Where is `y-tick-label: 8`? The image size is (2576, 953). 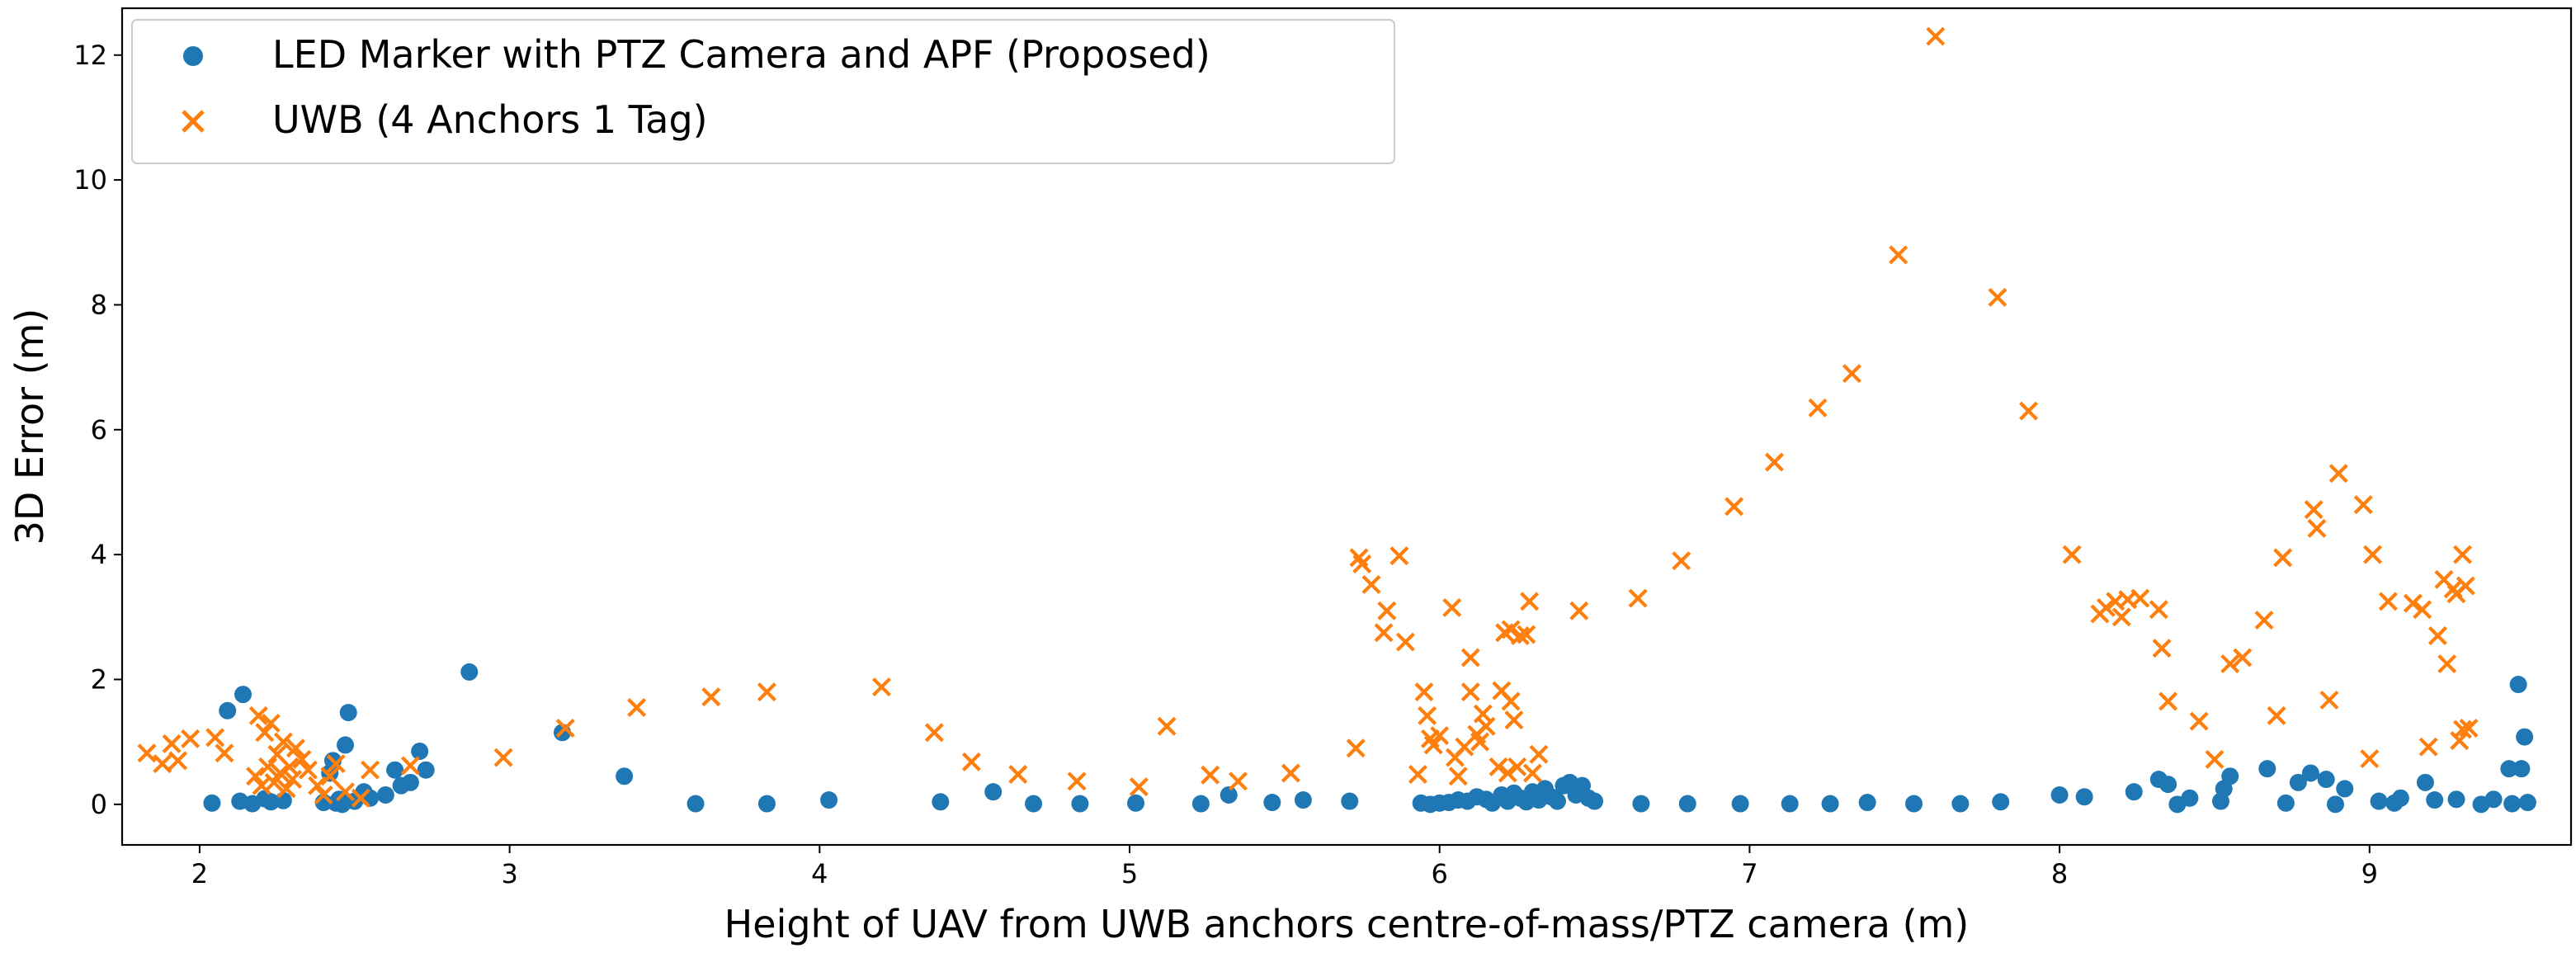
y-tick-label: 8 is located at coordinates (99, 304).